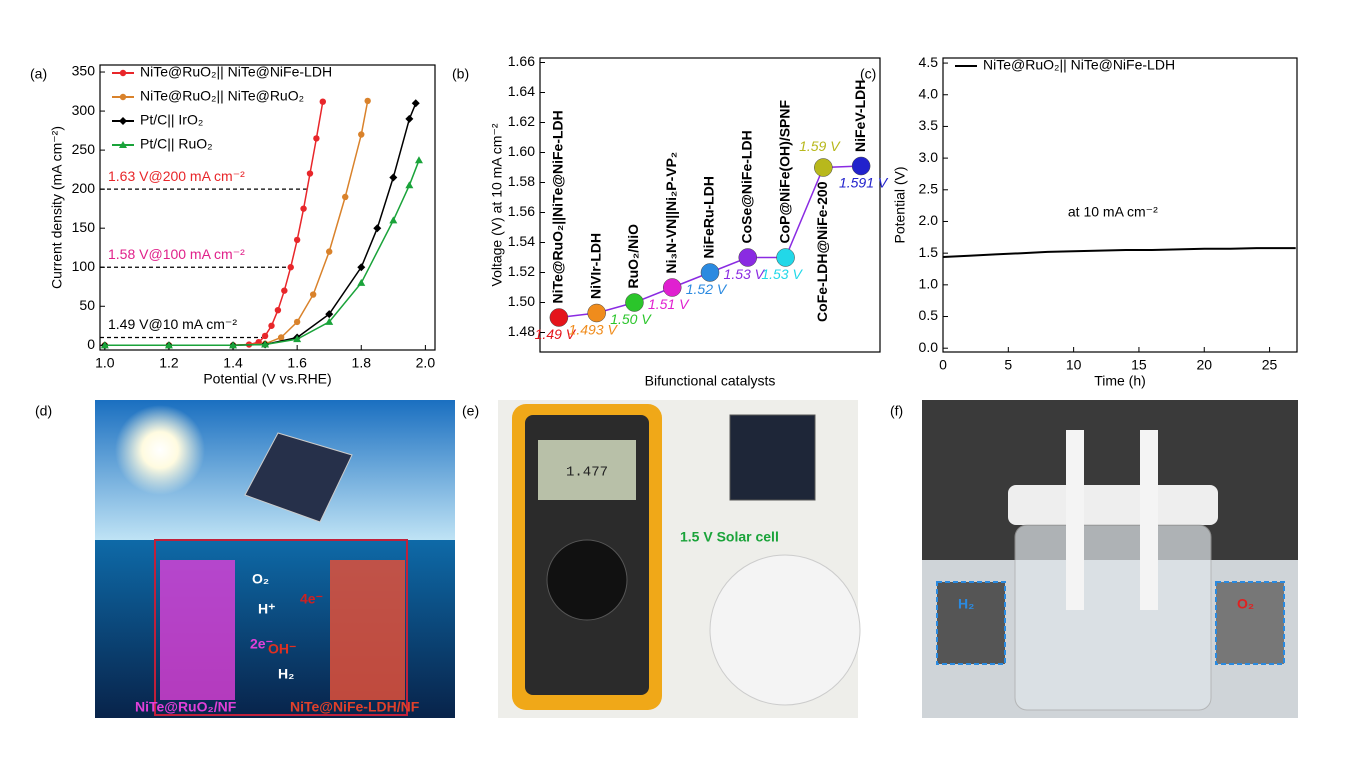 The height and width of the screenshot is (769, 1366). I want to click on y-tick-label: 1.54, so click(521, 241).